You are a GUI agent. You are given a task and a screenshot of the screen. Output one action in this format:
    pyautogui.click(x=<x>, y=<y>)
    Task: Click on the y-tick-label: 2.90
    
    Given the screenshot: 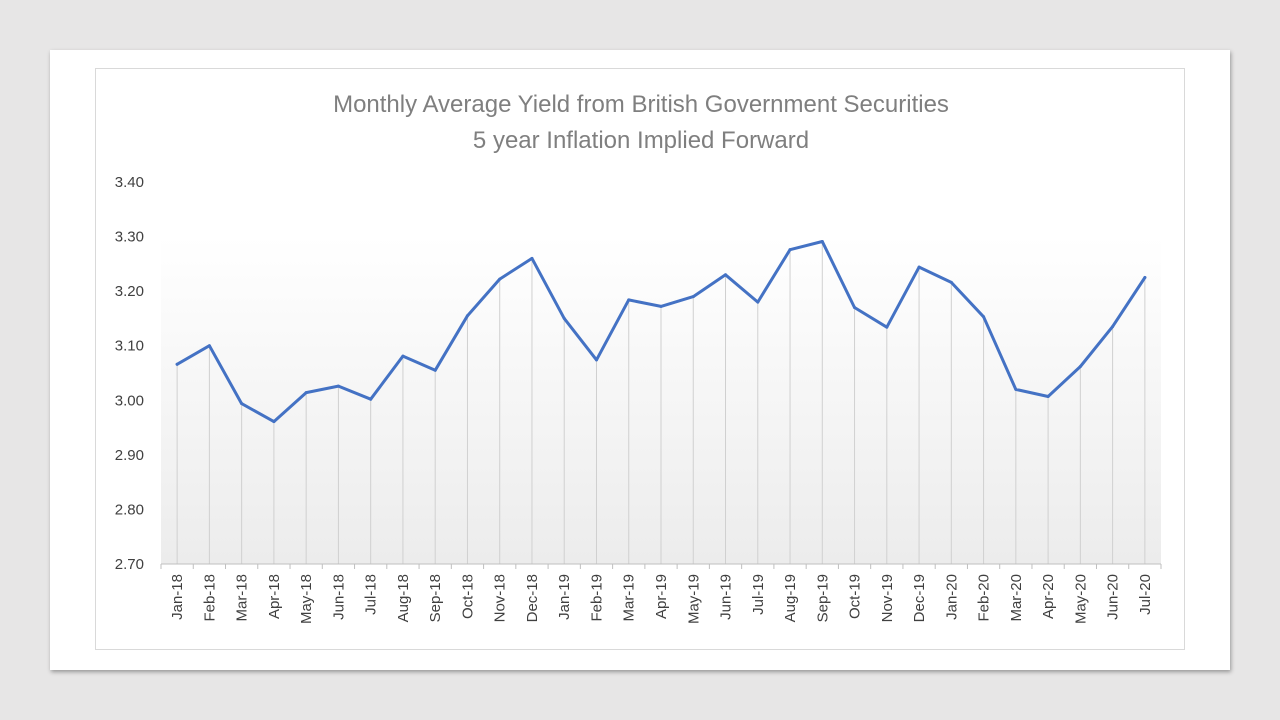 What is the action you would take?
    pyautogui.click(x=129, y=455)
    